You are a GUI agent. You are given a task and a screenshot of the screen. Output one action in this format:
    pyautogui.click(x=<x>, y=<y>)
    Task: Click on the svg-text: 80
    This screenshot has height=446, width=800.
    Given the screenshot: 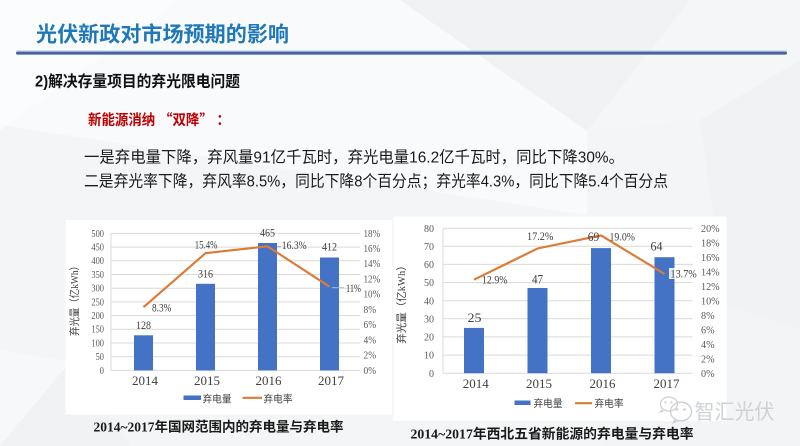 What is the action you would take?
    pyautogui.click(x=429, y=229)
    